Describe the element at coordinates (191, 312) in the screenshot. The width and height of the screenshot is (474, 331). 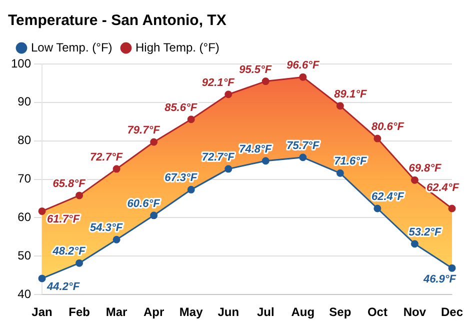
I see `x-tick-label: May` at that location.